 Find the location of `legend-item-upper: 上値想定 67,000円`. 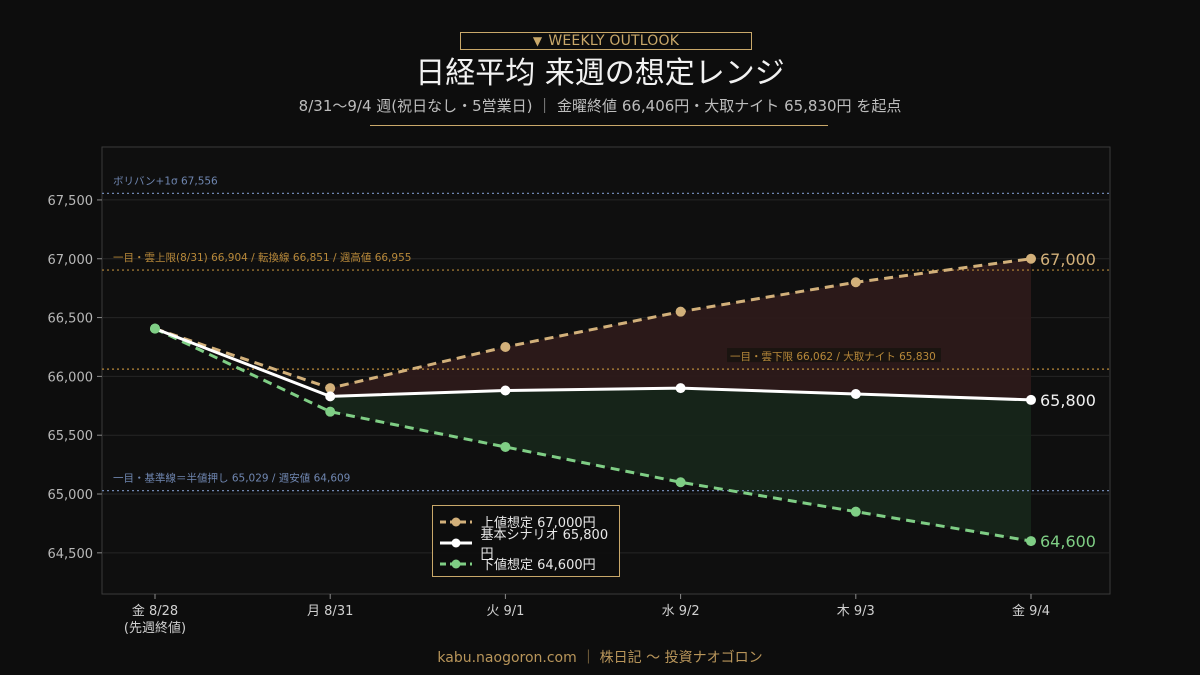

legend-item-upper: 上値想定 67,000円 is located at coordinates (526, 521).